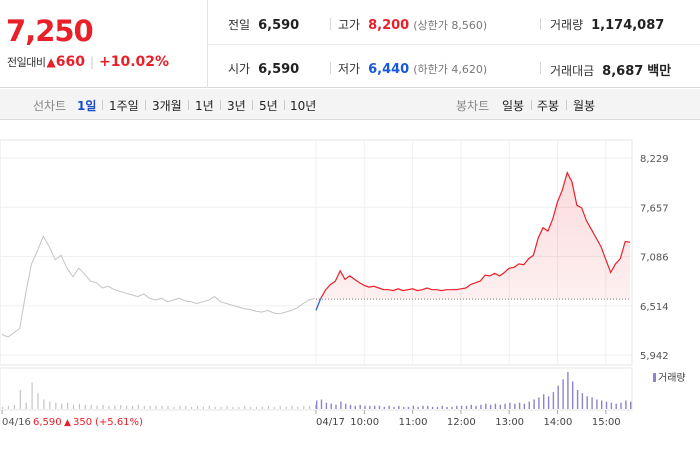  Describe the element at coordinates (87, 106) in the screenshot. I see `period-1d-button: 1일` at that location.